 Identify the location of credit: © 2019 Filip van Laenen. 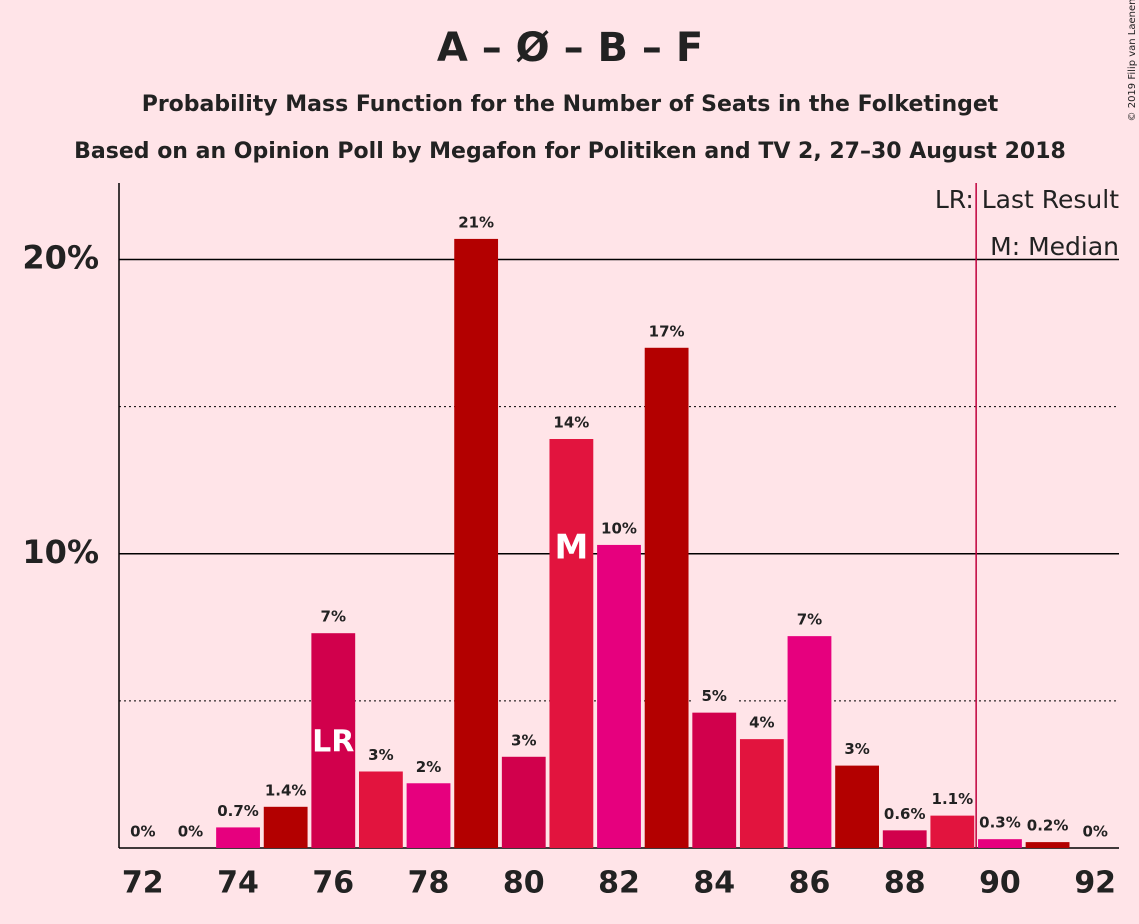
(1132, 60).